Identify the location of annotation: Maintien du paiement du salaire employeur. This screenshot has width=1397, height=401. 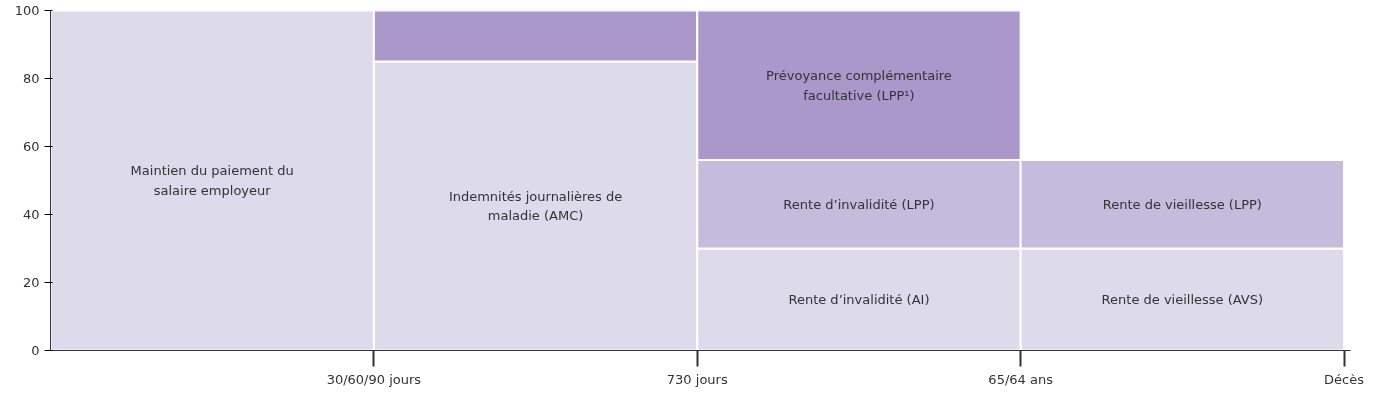
(212, 180).